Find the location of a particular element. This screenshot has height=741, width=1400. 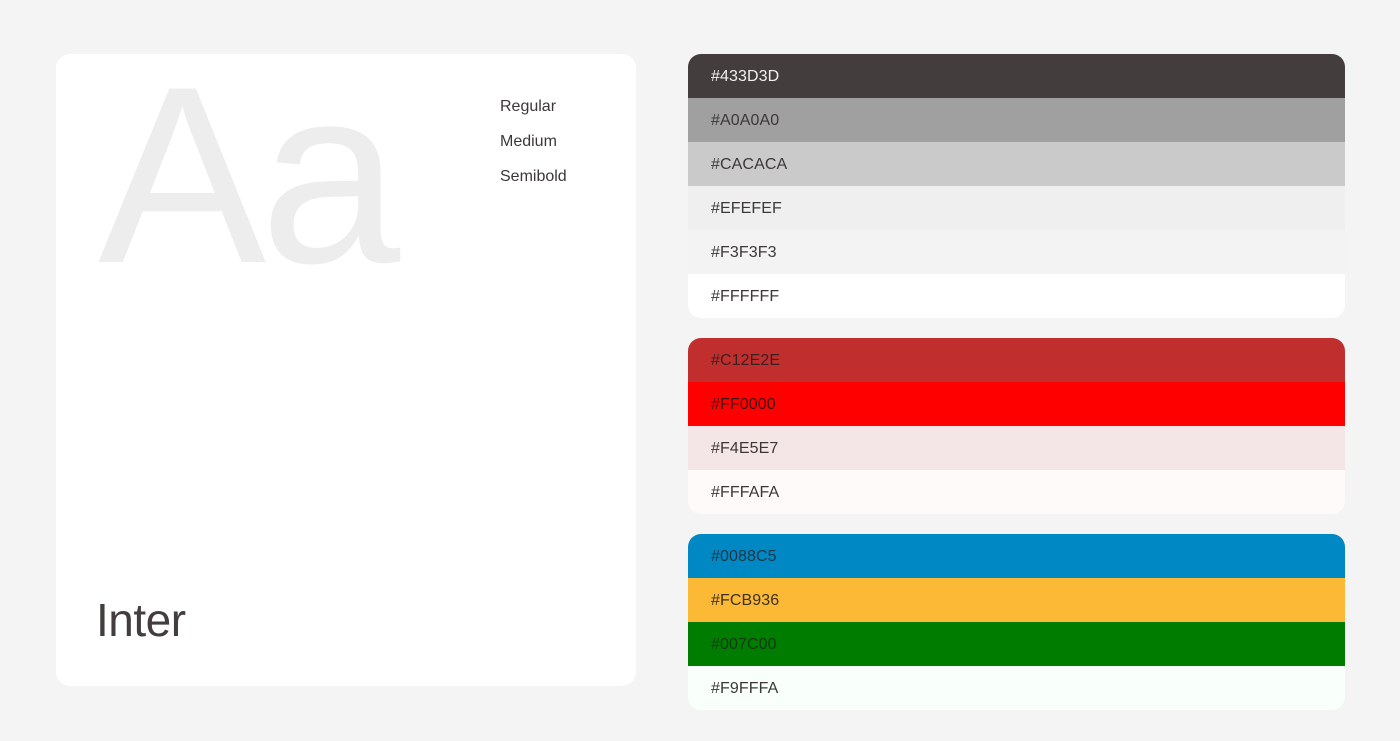

color-swatch: #F4E5E7 is located at coordinates (1016, 448).